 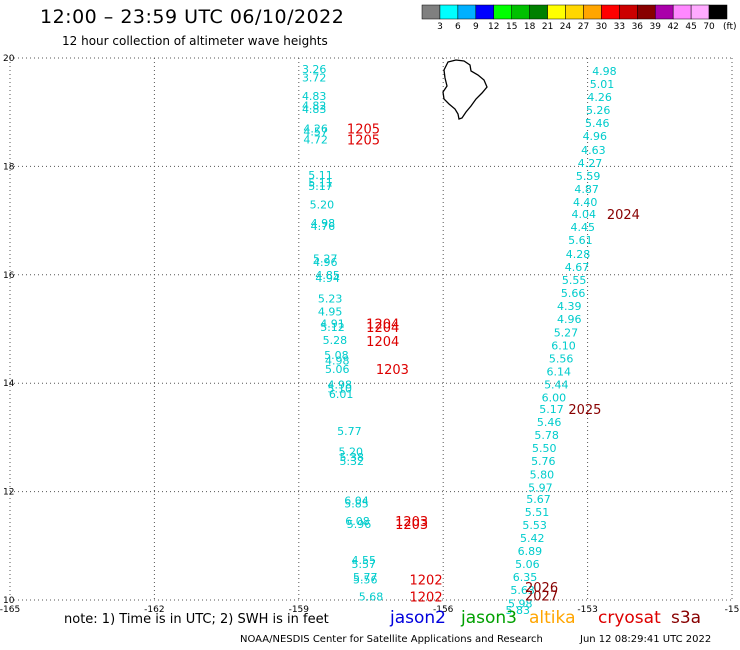 I want to click on wave-height-value: 4.83, so click(x=314, y=109).